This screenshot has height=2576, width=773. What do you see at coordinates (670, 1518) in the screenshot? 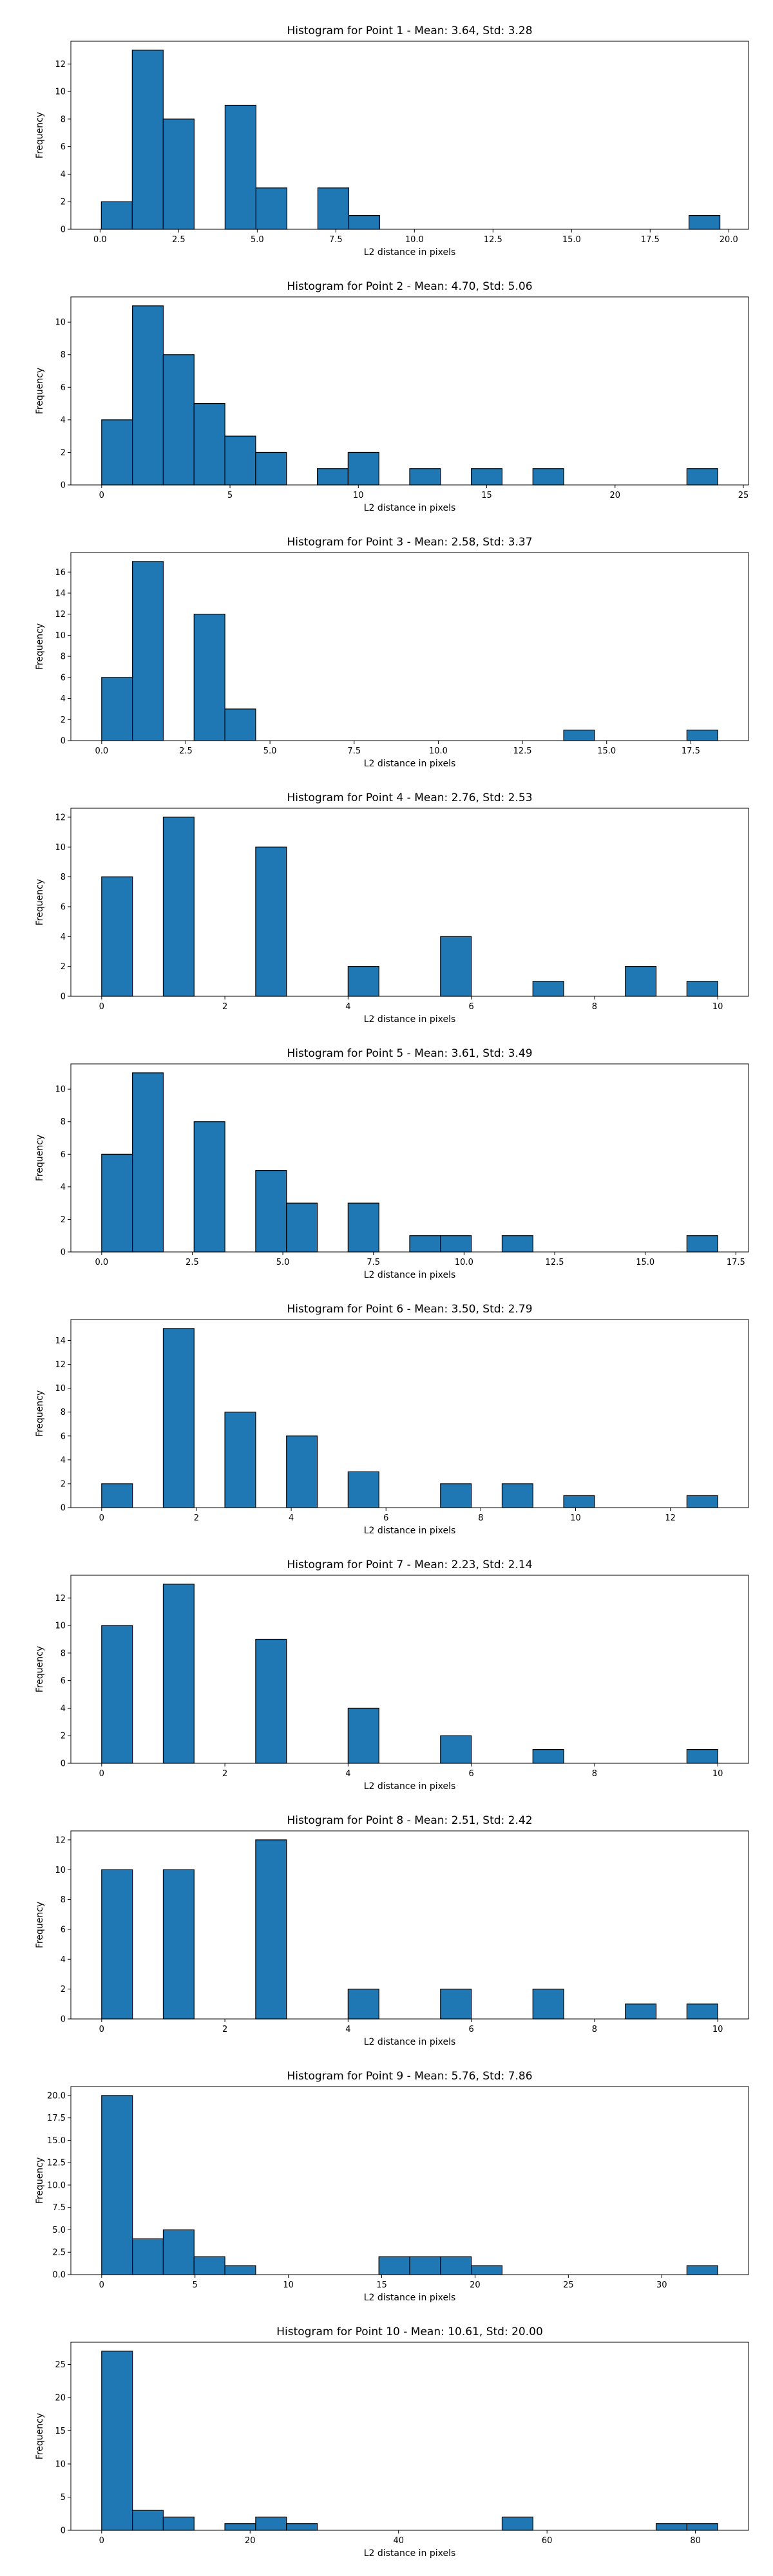
I see `x-tick-label: 12` at bounding box center [670, 1518].